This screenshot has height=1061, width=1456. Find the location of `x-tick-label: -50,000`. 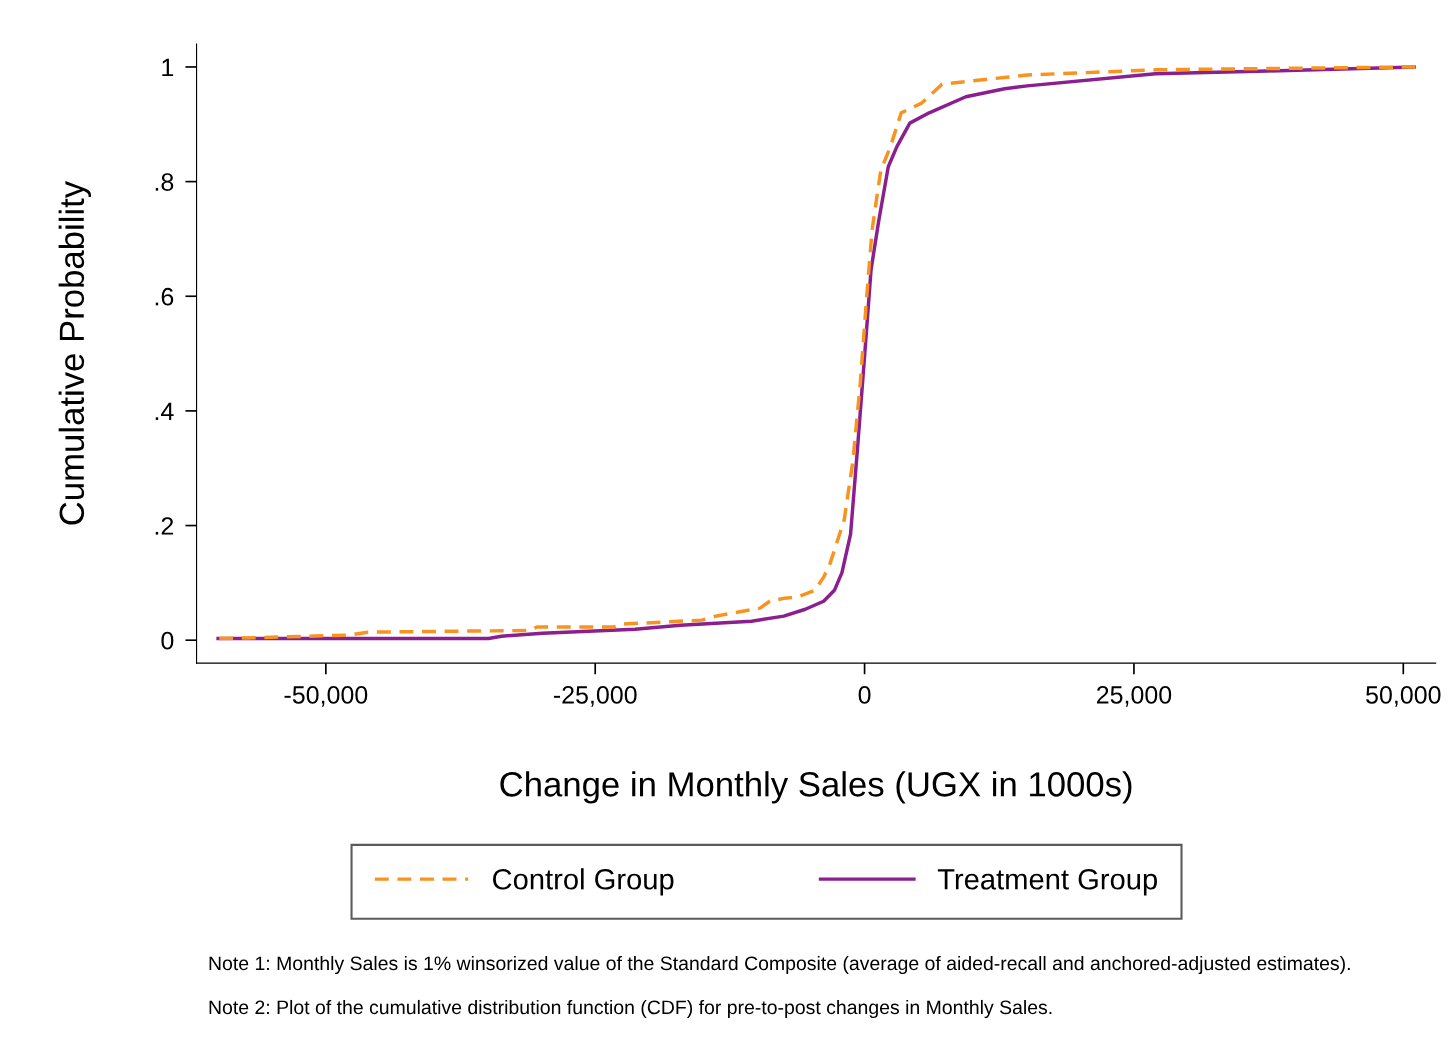

x-tick-label: -50,000 is located at coordinates (326, 696).